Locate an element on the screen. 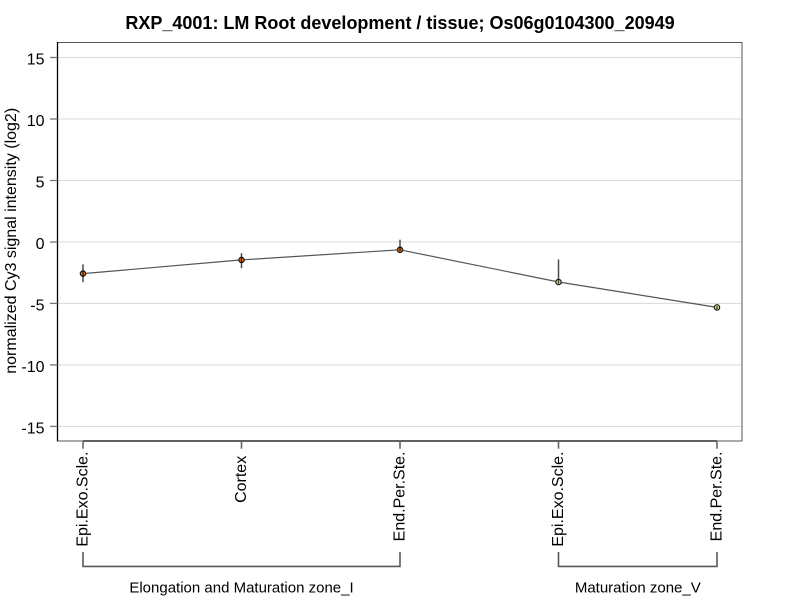  svg-text: 5 is located at coordinates (40, 183).